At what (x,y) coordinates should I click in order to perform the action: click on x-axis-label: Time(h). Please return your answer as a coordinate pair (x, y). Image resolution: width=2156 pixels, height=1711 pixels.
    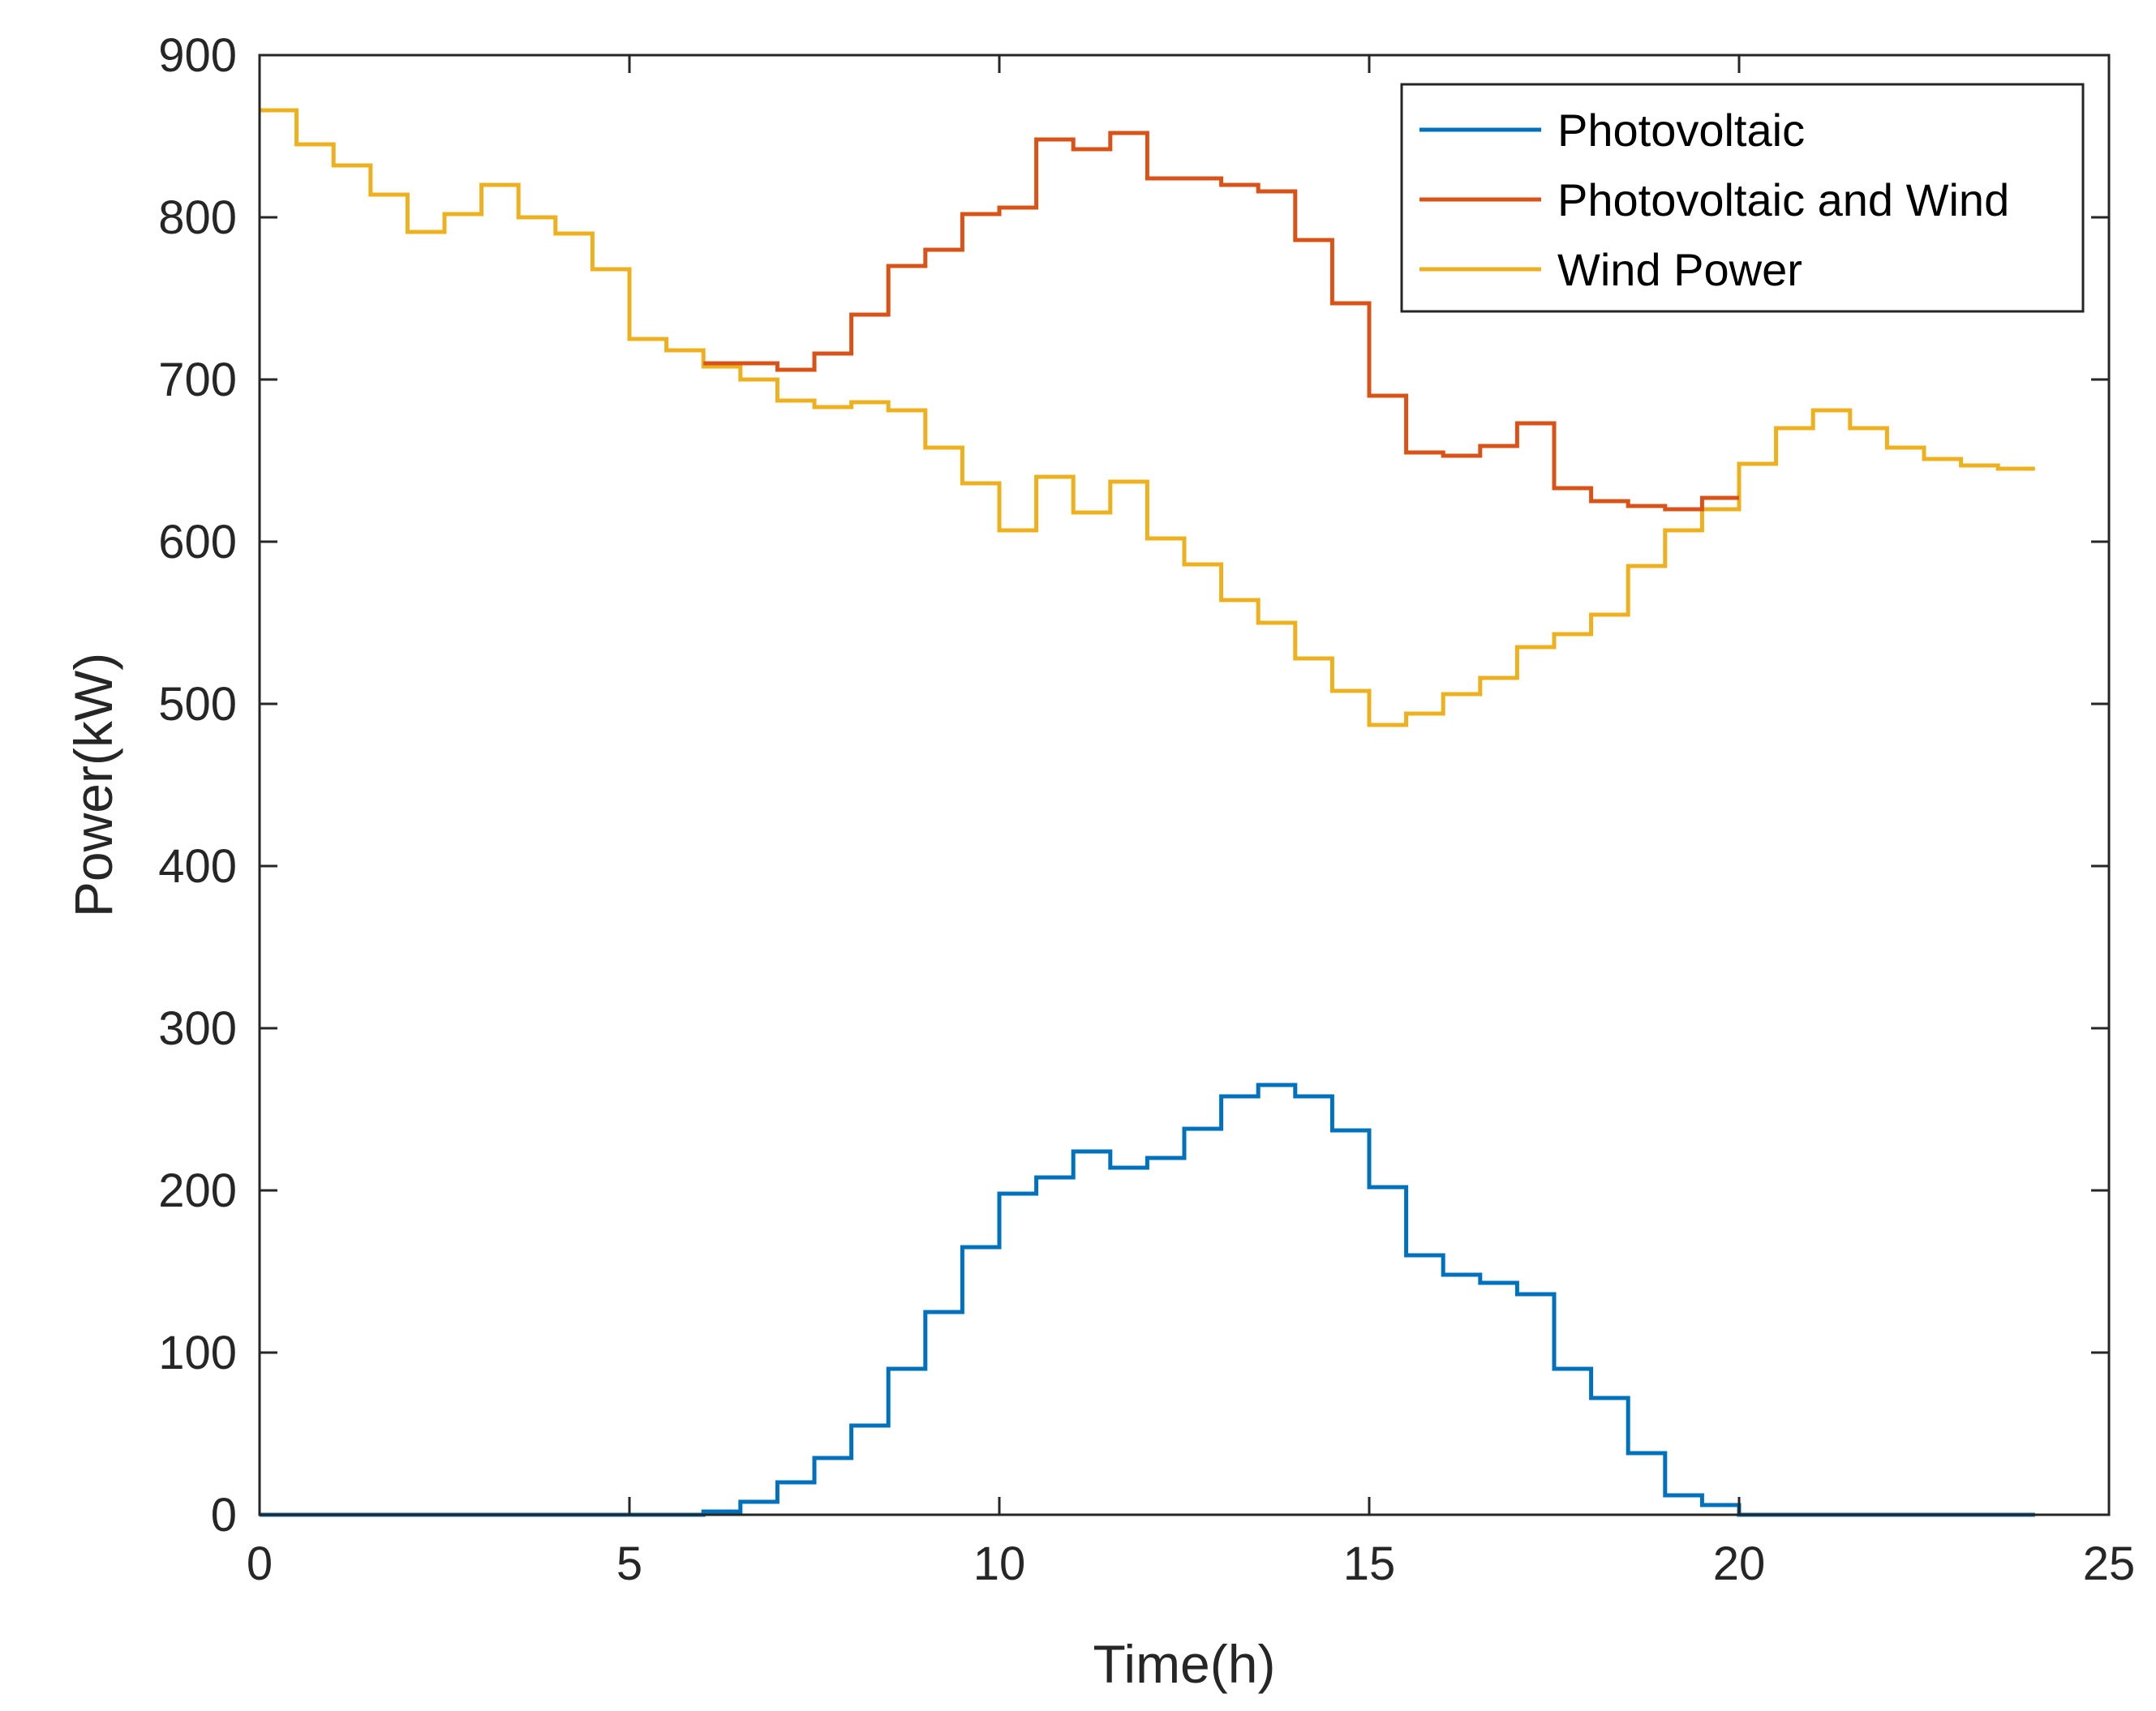
    Looking at the image, I should click on (1185, 1664).